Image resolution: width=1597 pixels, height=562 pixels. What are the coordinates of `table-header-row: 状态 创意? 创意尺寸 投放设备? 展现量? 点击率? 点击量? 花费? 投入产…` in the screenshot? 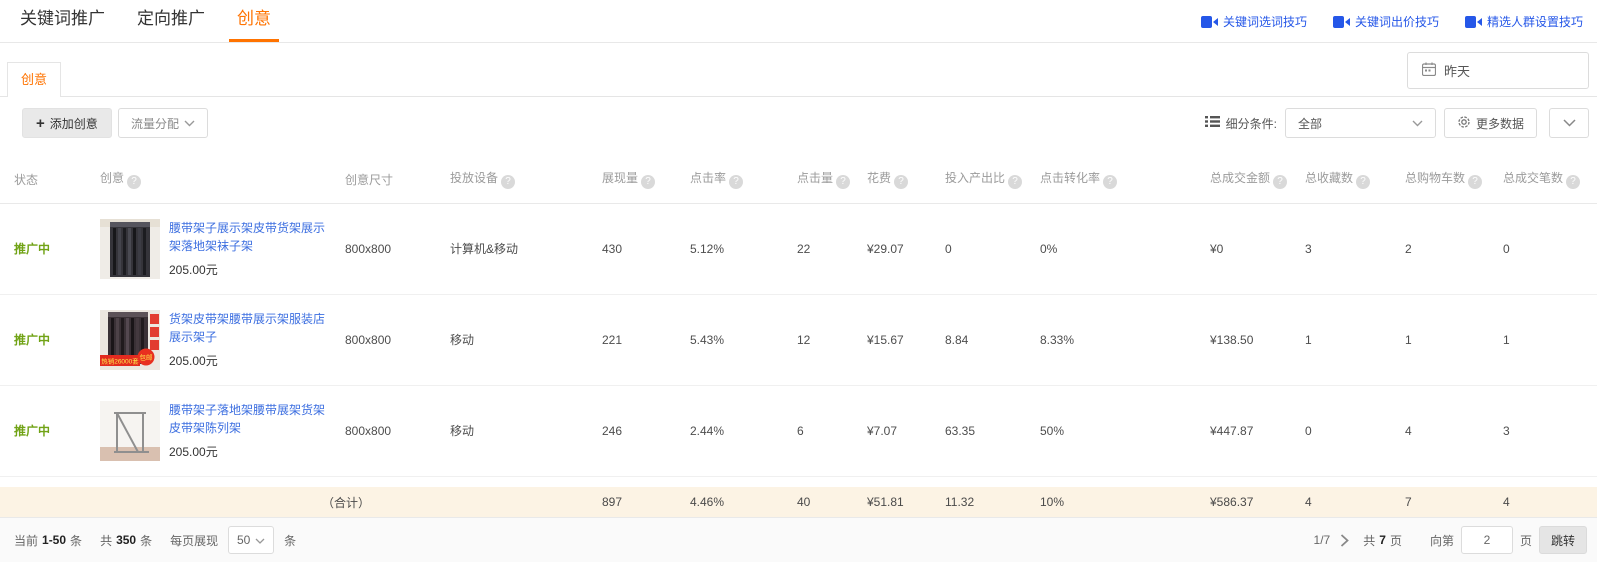 It's located at (798, 180).